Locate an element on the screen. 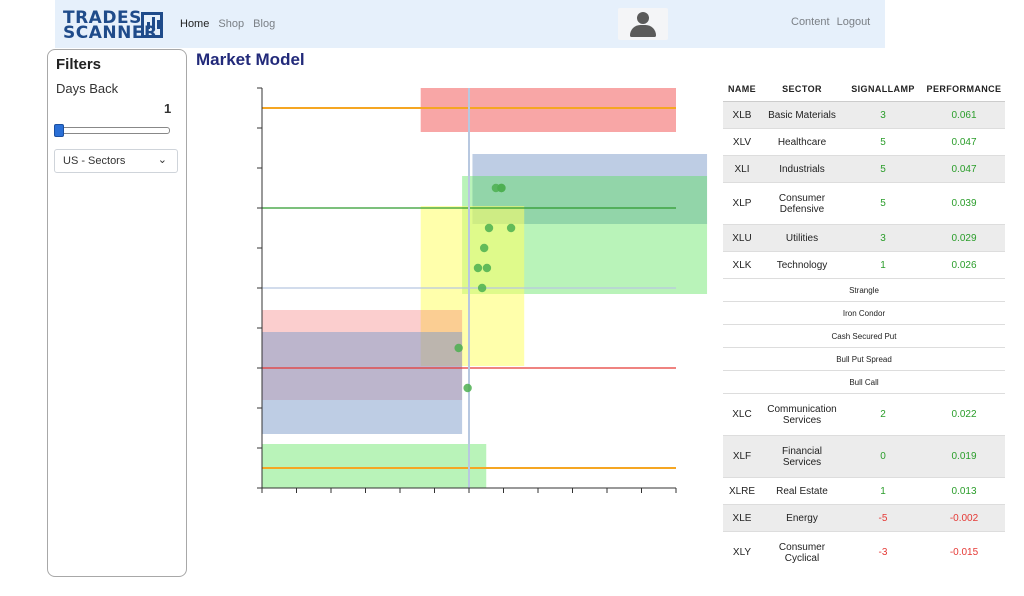 The height and width of the screenshot is (596, 1024). data-point-xly is located at coordinates (458, 348).